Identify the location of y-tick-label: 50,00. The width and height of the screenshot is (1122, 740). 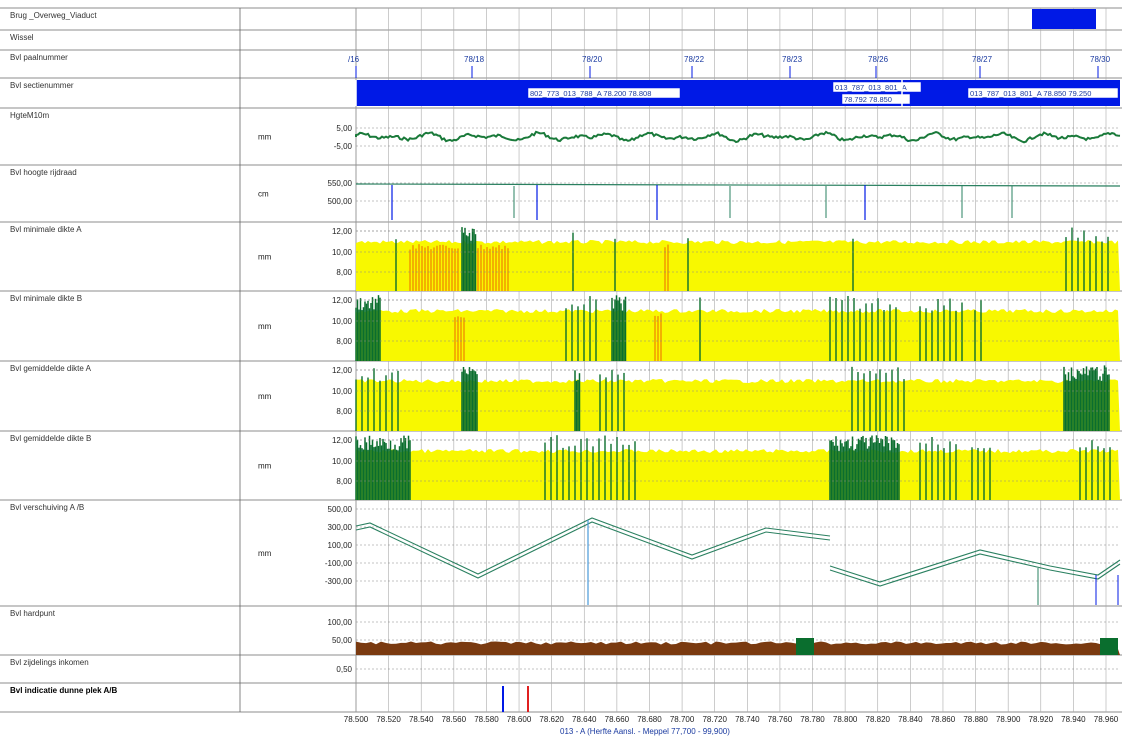
(342, 640).